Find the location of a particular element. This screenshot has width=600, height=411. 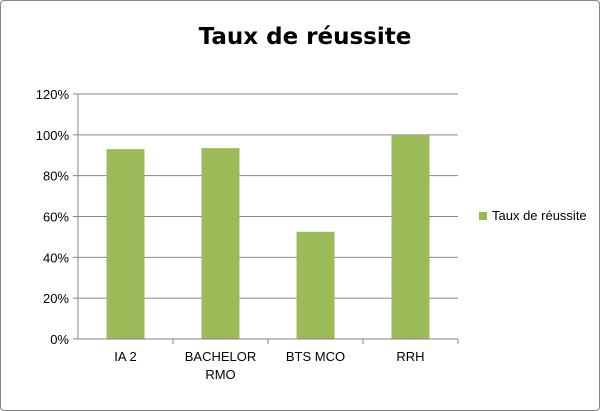

y-tick-label: 0% is located at coordinates (59, 339).